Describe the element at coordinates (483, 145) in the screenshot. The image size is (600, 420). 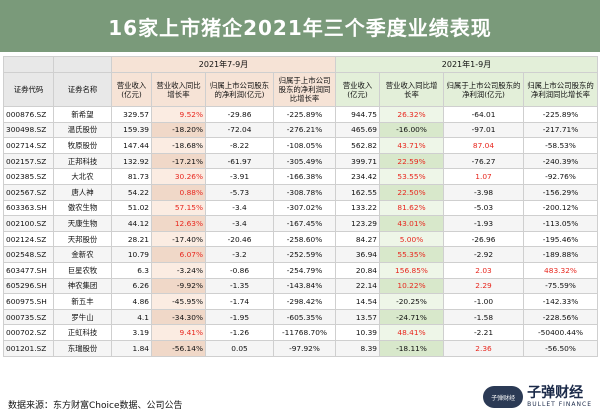
I see `cell-ytd-profit: 87.04` at that location.